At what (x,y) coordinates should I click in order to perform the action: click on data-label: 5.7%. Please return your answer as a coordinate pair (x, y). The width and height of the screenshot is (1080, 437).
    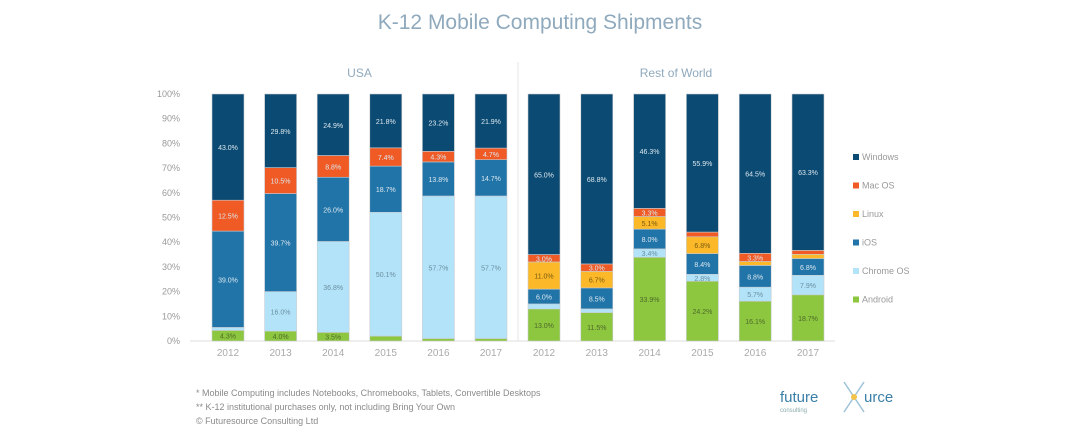
    Looking at the image, I should click on (755, 295).